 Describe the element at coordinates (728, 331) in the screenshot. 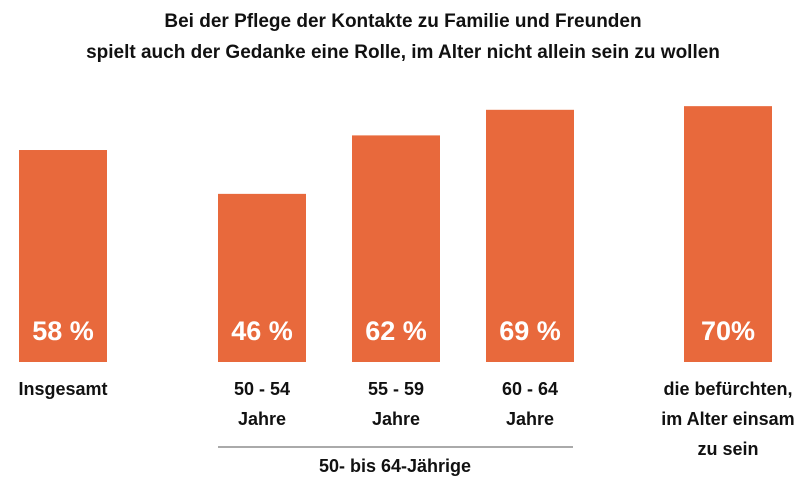

I see `value-label: 70%` at that location.